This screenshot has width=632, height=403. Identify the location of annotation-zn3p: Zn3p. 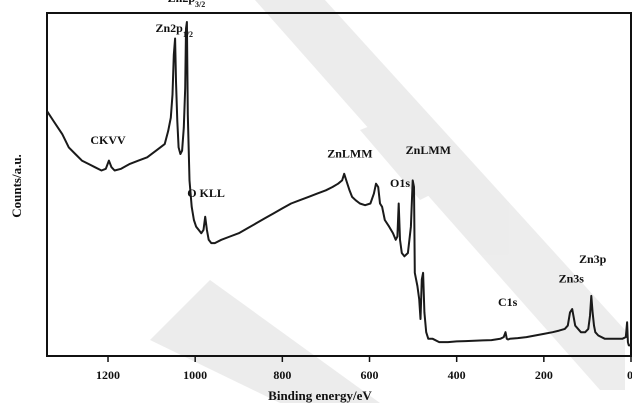
(593, 259).